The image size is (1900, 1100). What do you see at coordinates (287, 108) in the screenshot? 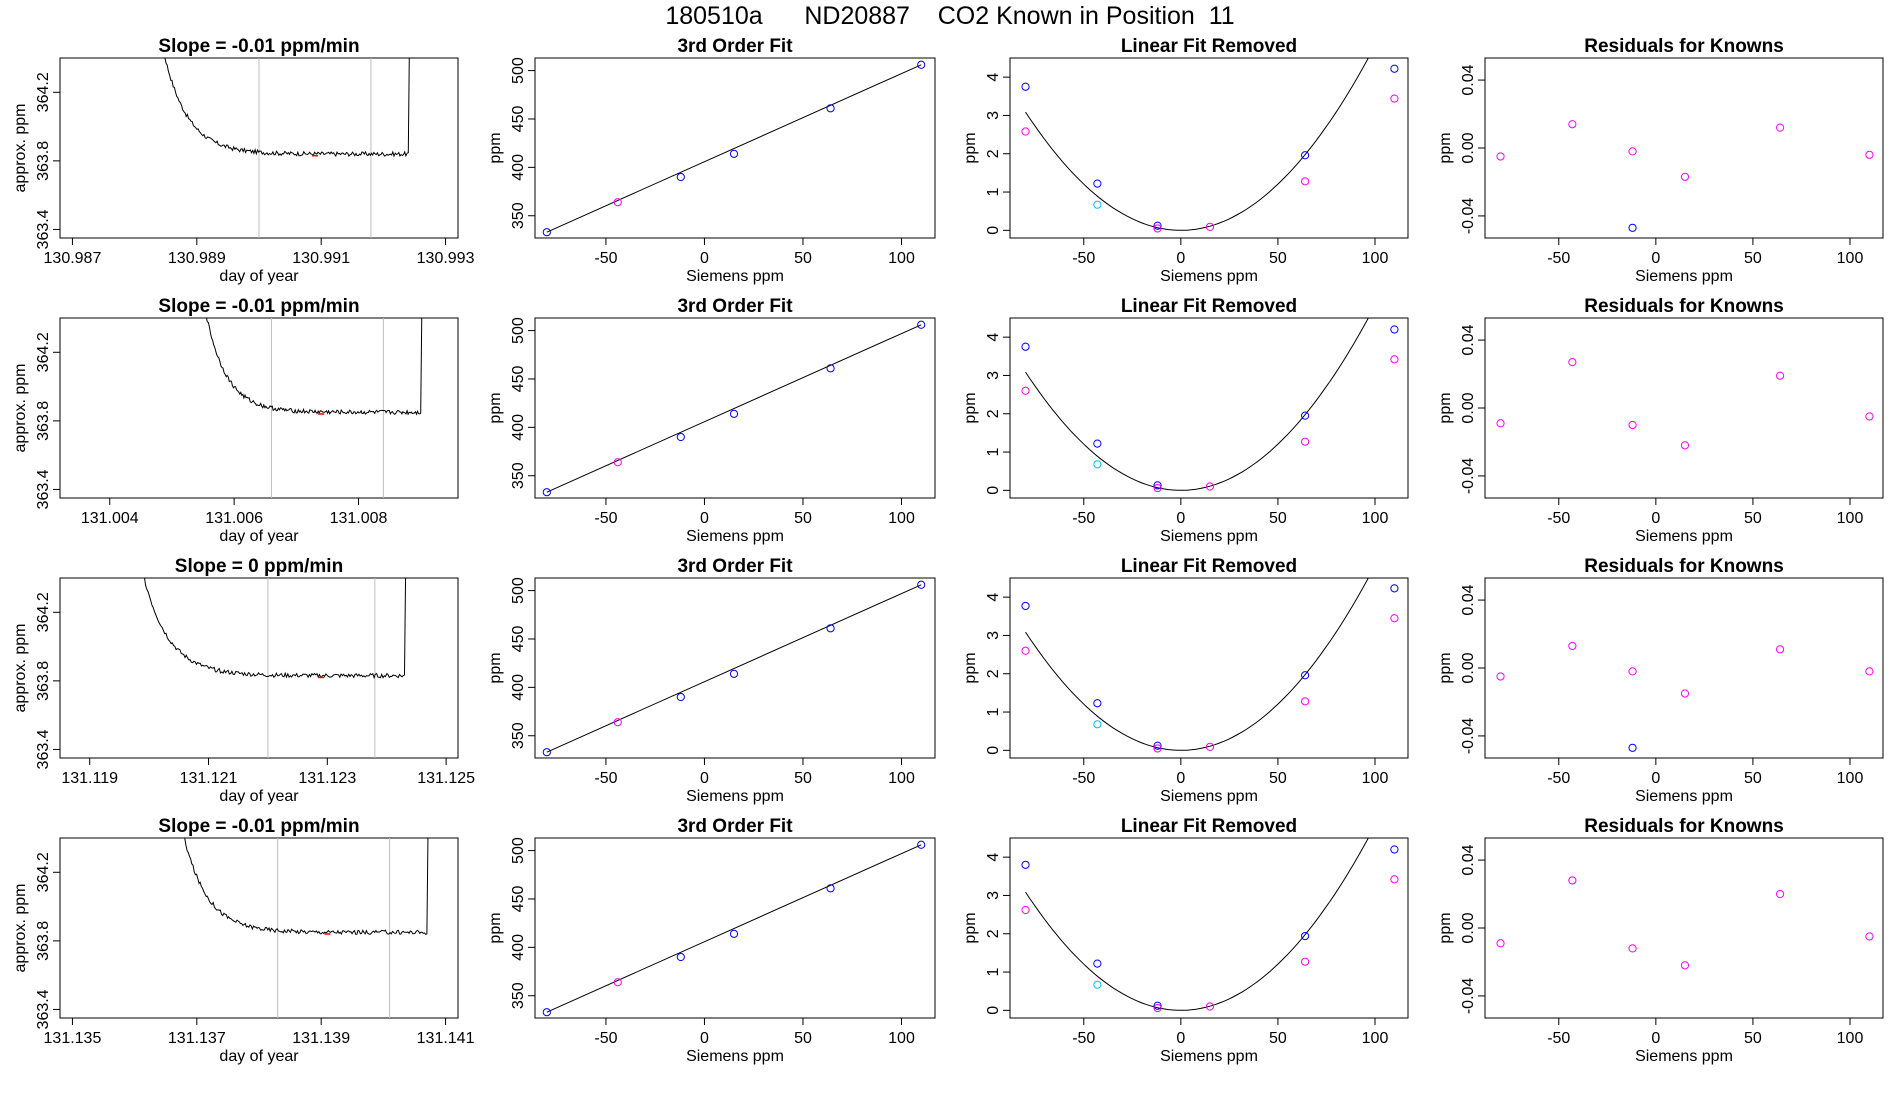
I see `ppm-trace` at bounding box center [287, 108].